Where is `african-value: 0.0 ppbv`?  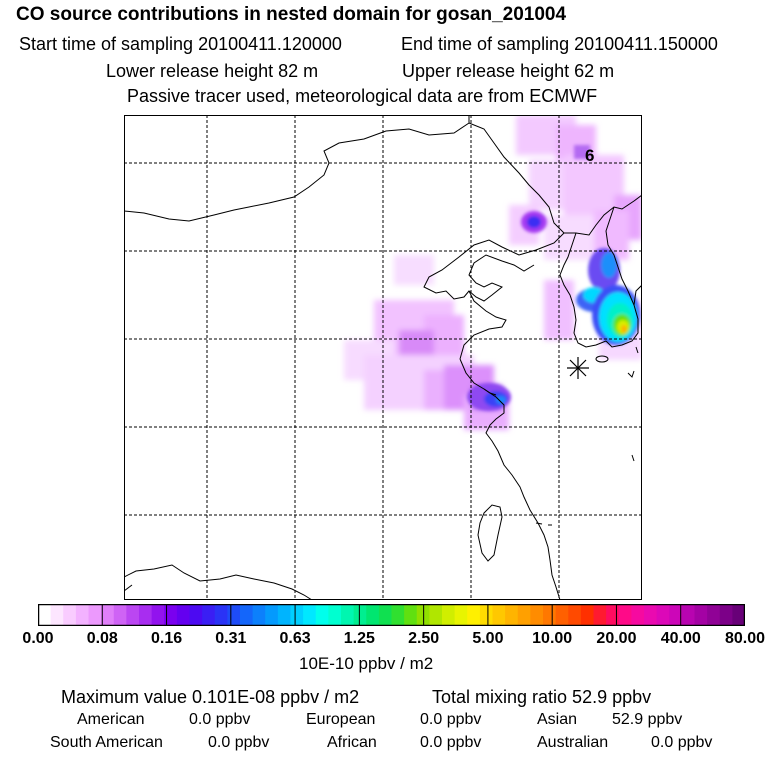 african-value: 0.0 ppbv is located at coordinates (451, 742).